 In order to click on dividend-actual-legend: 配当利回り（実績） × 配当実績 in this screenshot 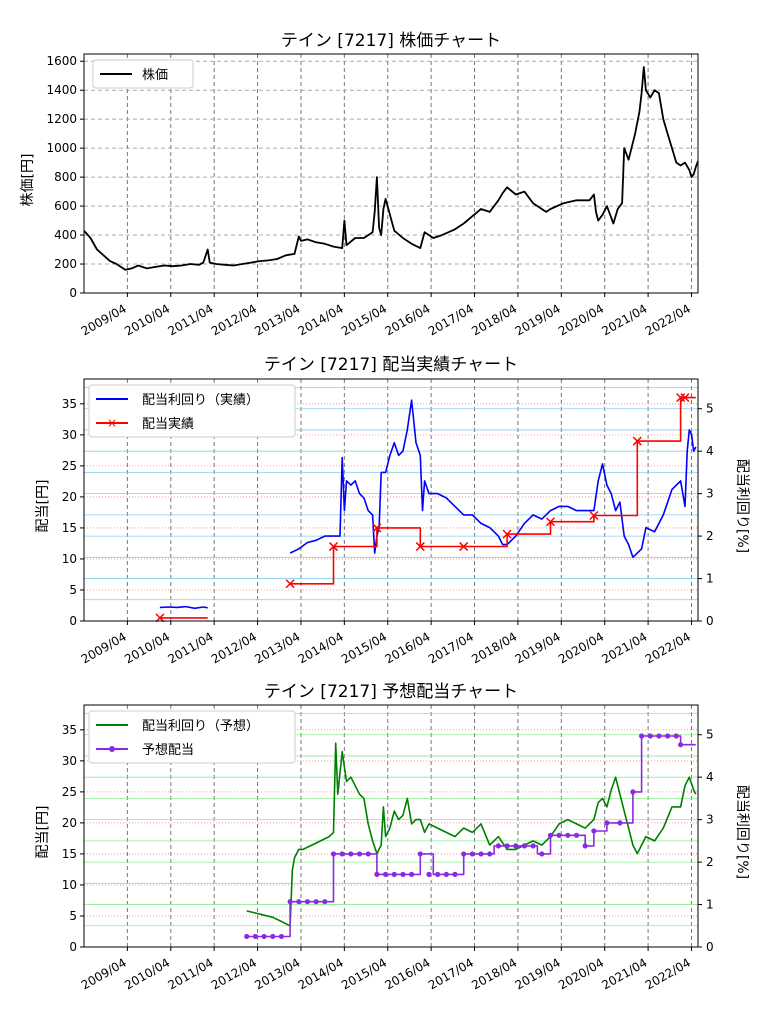, I will do `click(192, 411)`.